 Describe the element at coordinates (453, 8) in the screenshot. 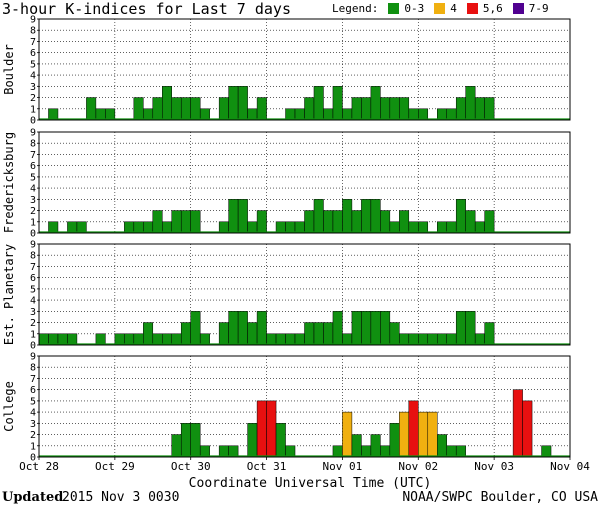

I see `legend-item-4: 4` at that location.